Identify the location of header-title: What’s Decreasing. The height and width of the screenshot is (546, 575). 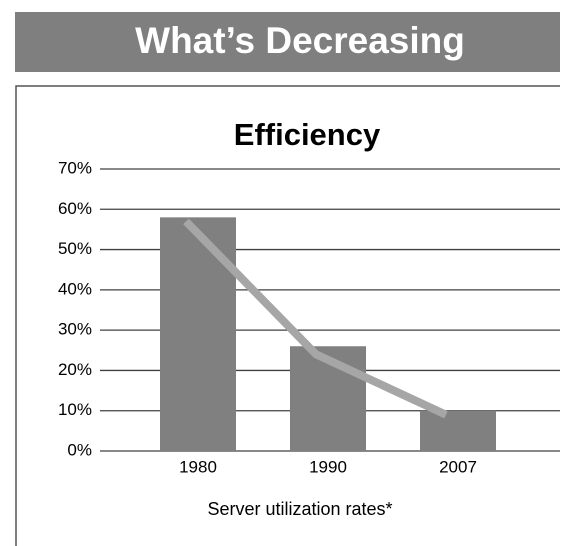
(300, 40).